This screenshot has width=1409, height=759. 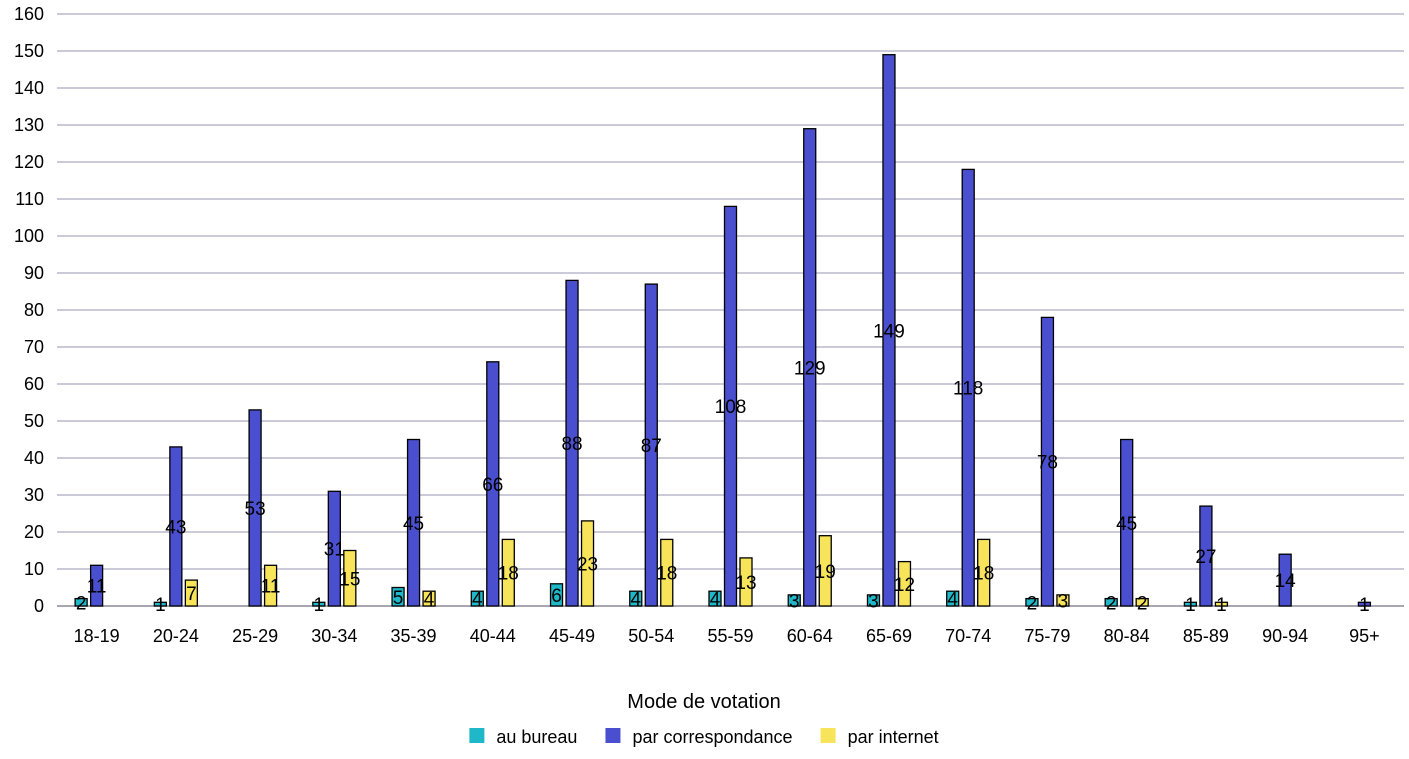 I want to click on data-label: 149, so click(x=889, y=331).